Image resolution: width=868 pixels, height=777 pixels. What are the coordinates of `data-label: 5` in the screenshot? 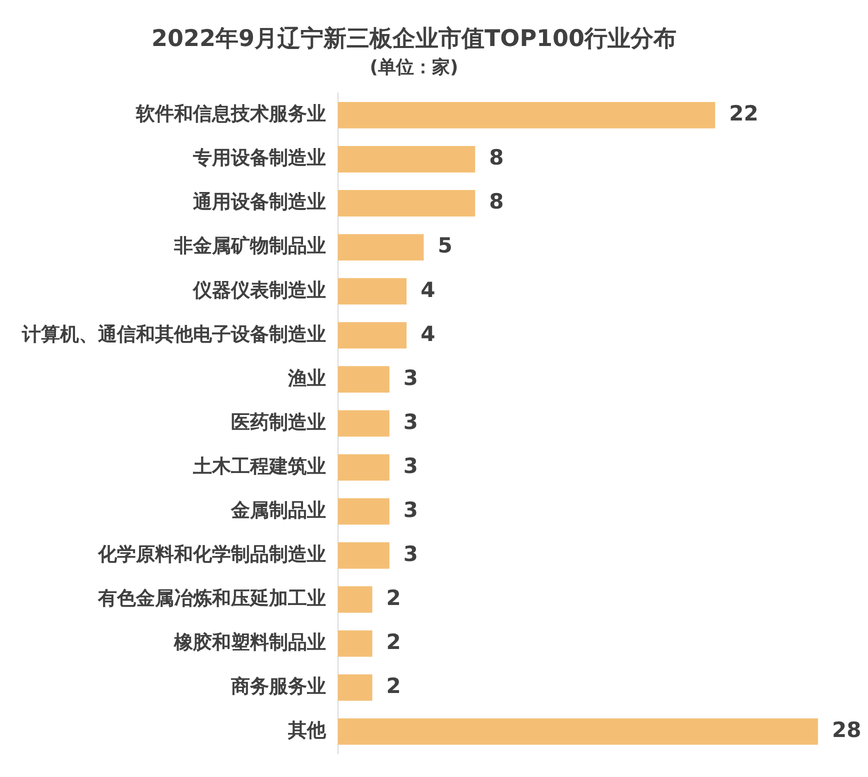 It's located at (445, 246).